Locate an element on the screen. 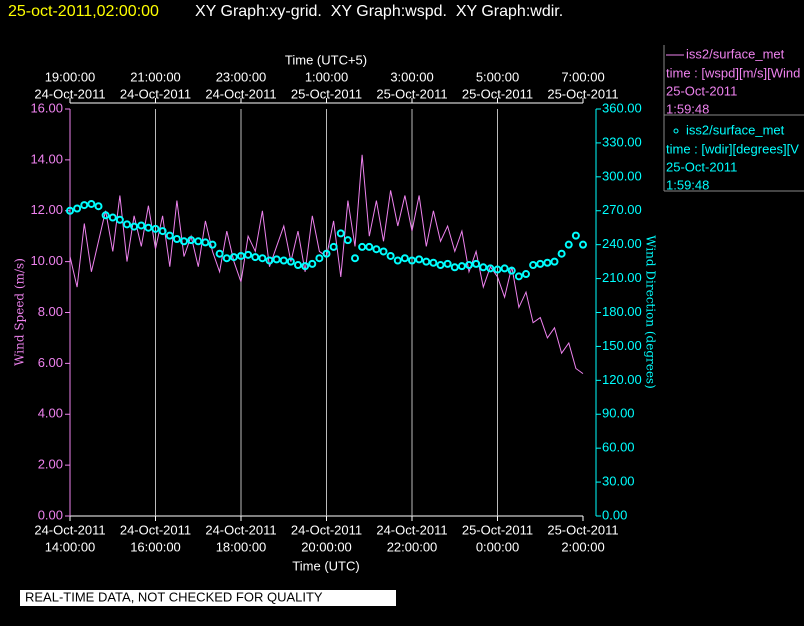  y2-tick-label: 300.00 is located at coordinates (622, 175).